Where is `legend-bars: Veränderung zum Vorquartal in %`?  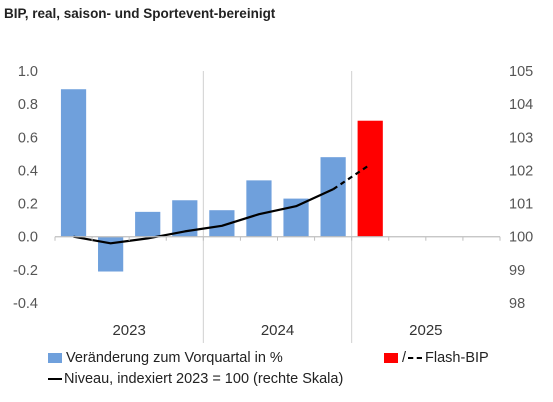 legend-bars: Veränderung zum Vorquartal in % is located at coordinates (165, 358).